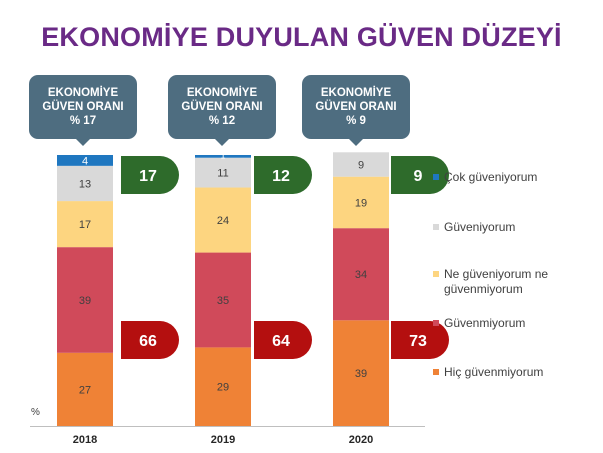  I want to click on trust-callout-2020: EKONOMİYE GÜVEN ORANI % 9, so click(356, 110).